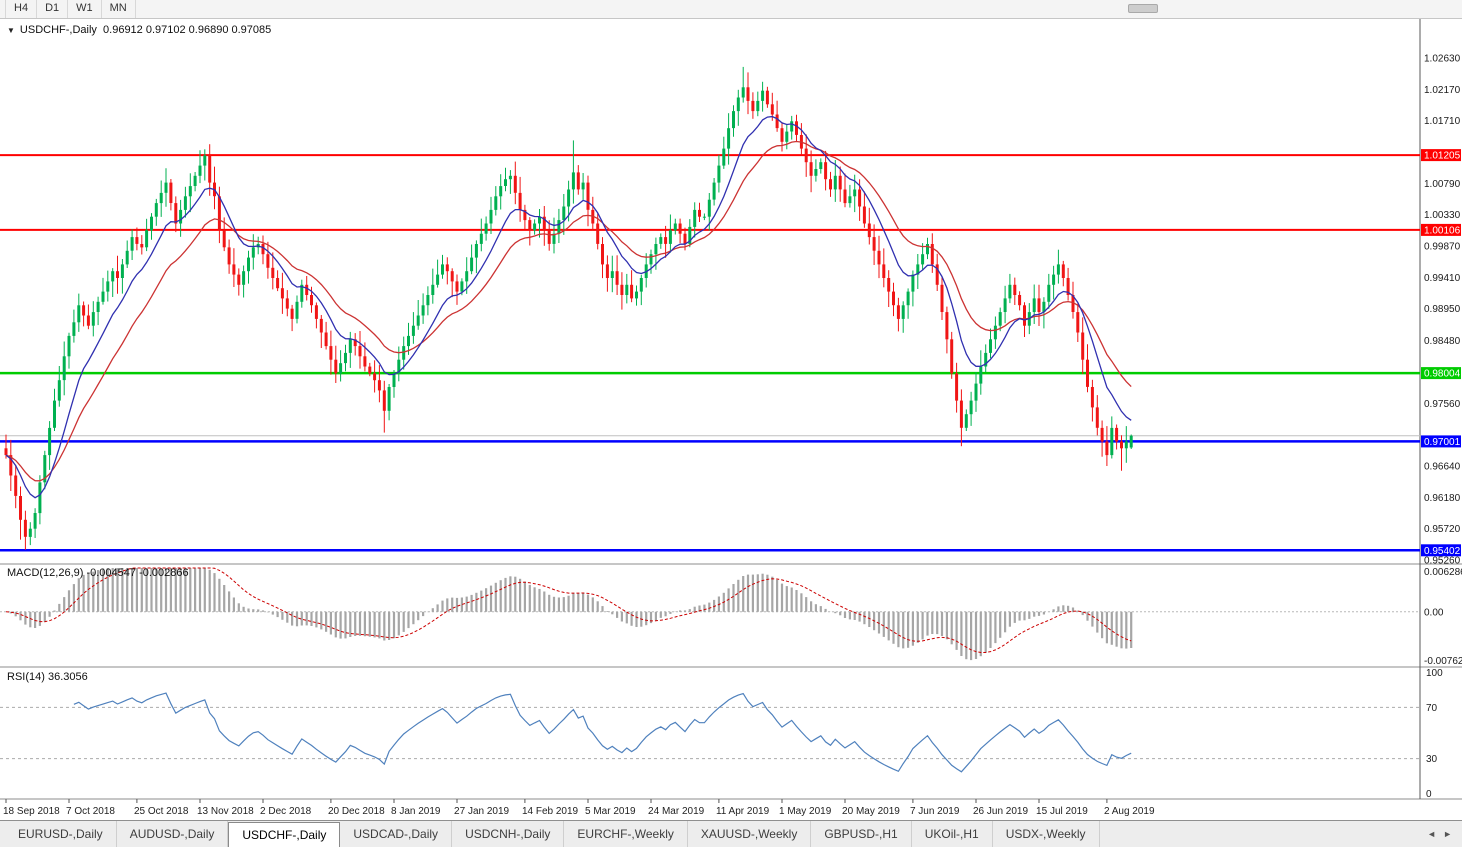  I want to click on svg-text: 0.98950, so click(1442, 309).